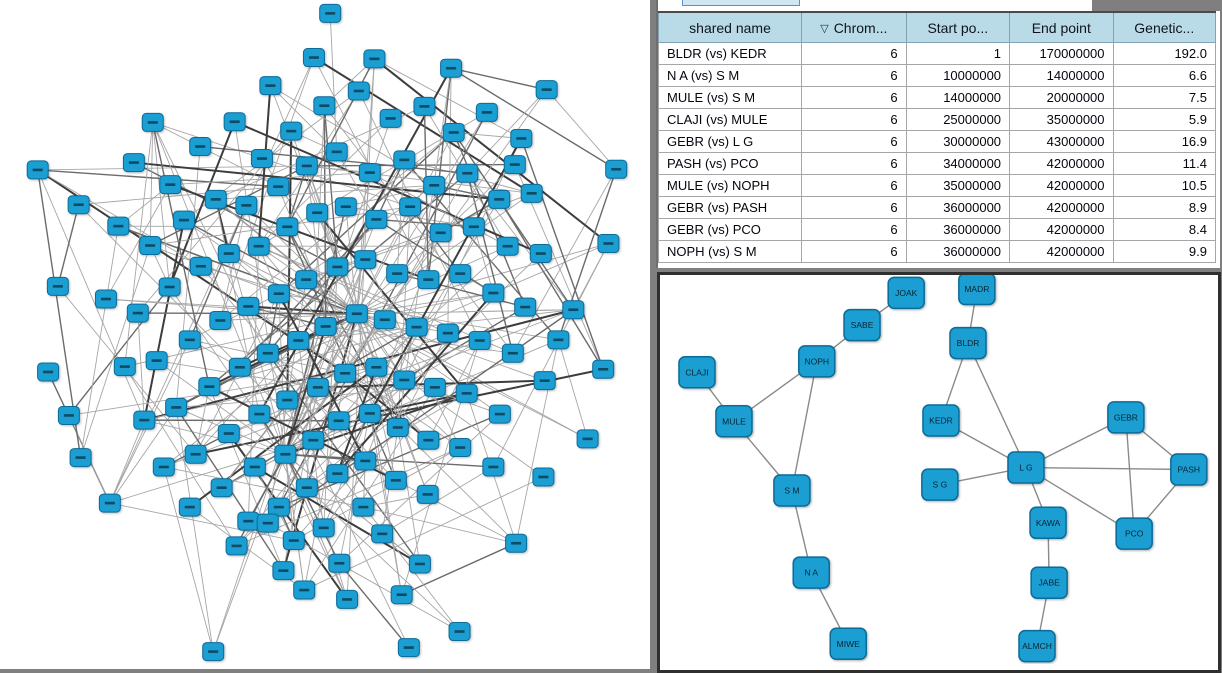 The image size is (1222, 673). Describe the element at coordinates (937, 207) in the screenshot. I see `table-row: GEBR (vs) PASH 6 36000000 42000000 8.9` at that location.